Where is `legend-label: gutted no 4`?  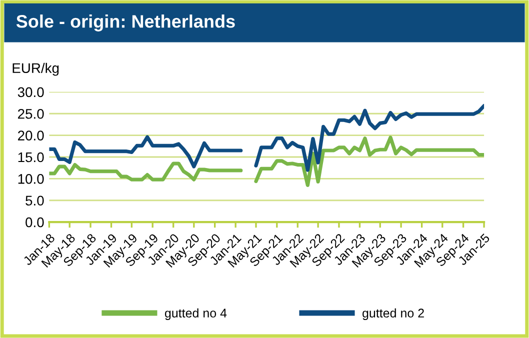 legend-label: gutted no 4 is located at coordinates (195, 314).